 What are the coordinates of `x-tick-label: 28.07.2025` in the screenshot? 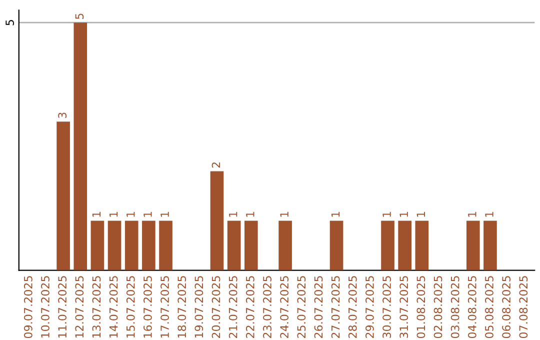 It's located at (352, 307).